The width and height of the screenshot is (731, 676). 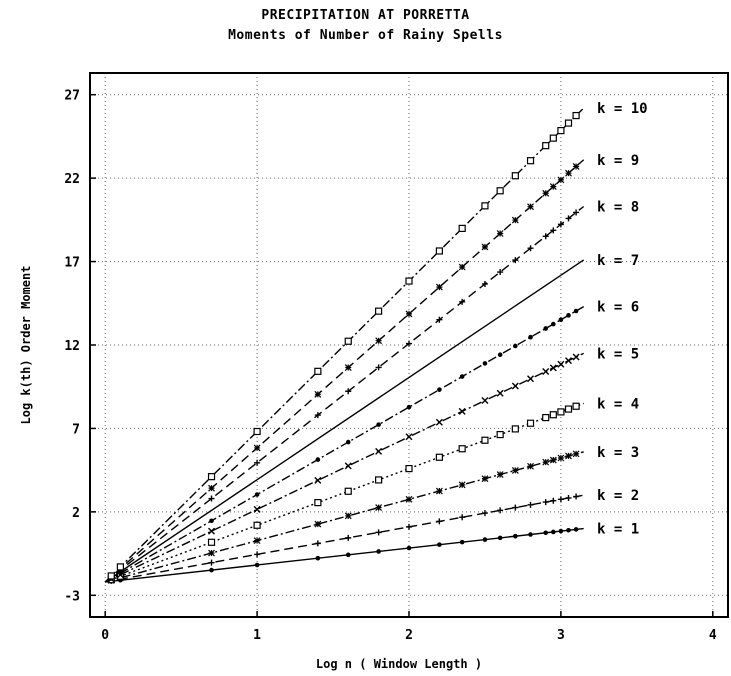 I want to click on series-label-k10: k = 10, so click(x=622, y=109).